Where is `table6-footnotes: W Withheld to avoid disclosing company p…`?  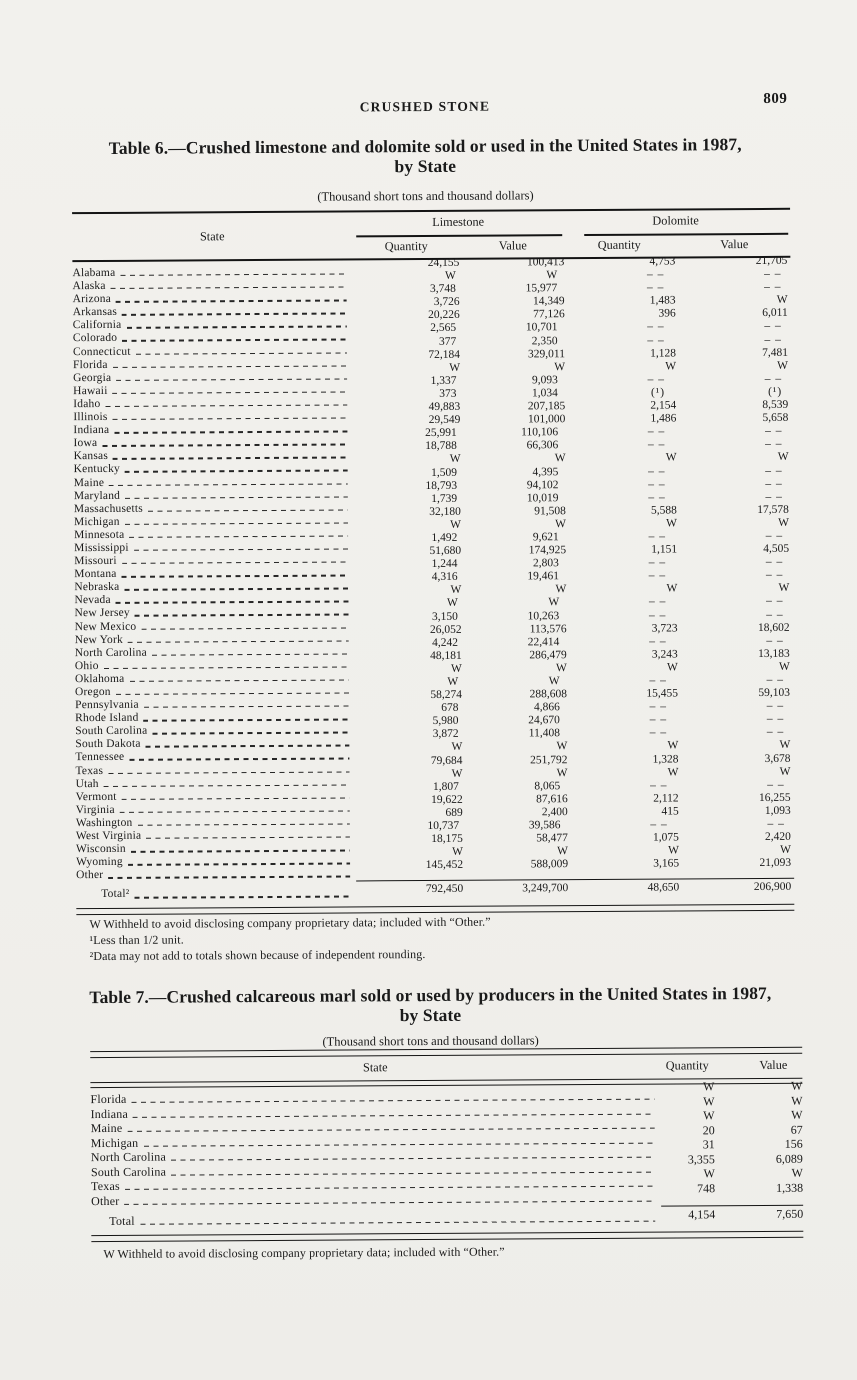 table6-footnotes: W Withheld to avoid disclosing company p… is located at coordinates (290, 940).